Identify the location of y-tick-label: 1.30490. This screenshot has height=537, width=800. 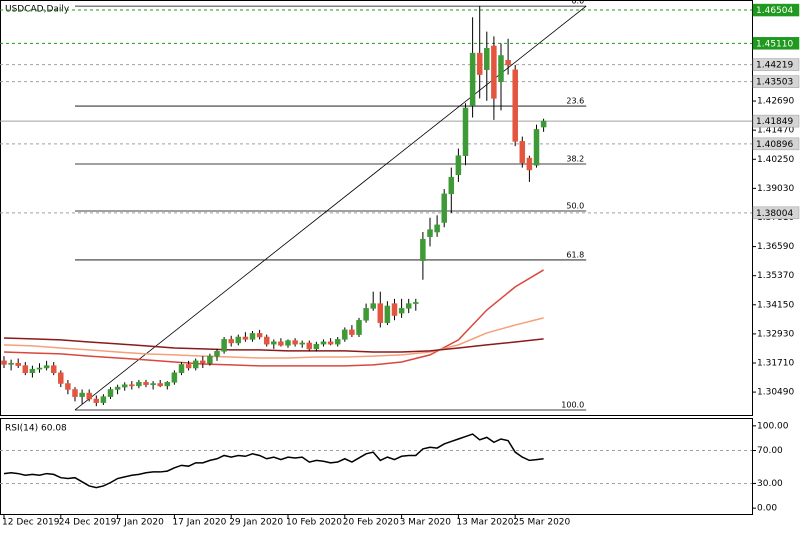
(775, 393).